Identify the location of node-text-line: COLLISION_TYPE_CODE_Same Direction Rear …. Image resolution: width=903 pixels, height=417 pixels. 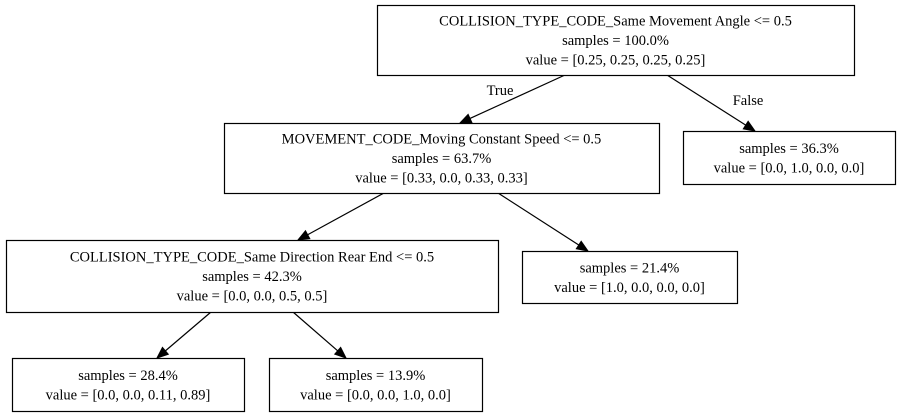
(252, 258).